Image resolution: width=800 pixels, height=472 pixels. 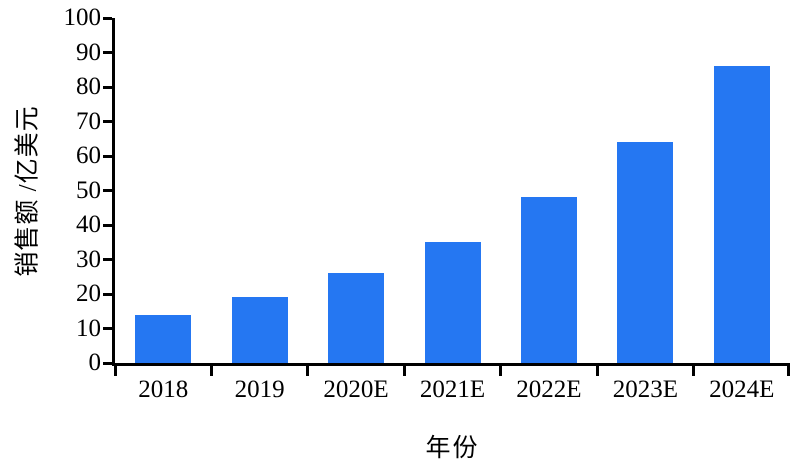 What do you see at coordinates (82, 17) in the screenshot?
I see `y-tick-label: 100` at bounding box center [82, 17].